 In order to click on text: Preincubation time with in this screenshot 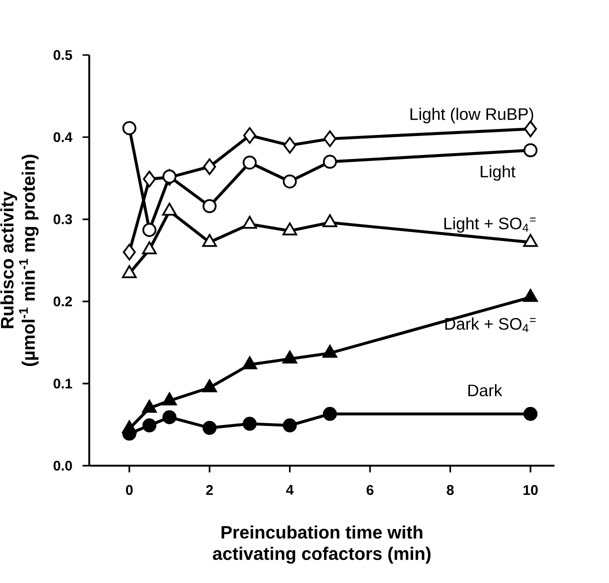, I will do `click(322, 532)`.